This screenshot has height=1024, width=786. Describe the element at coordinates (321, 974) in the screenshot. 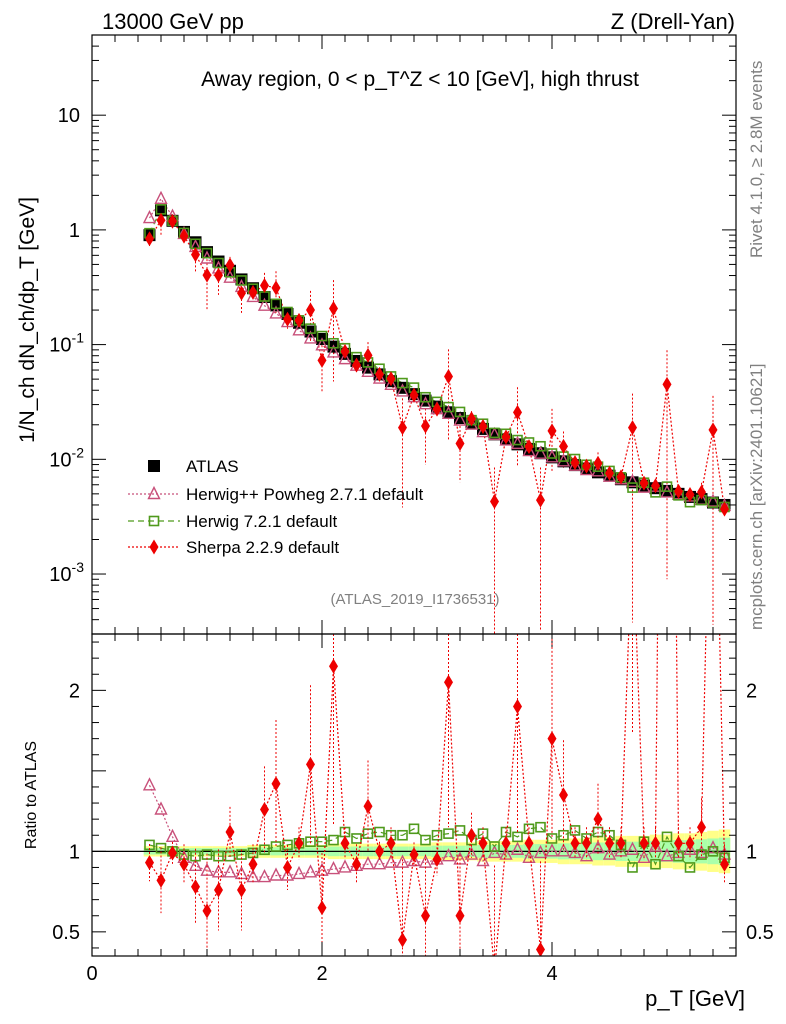

I see `x-tick-label: 2` at that location.